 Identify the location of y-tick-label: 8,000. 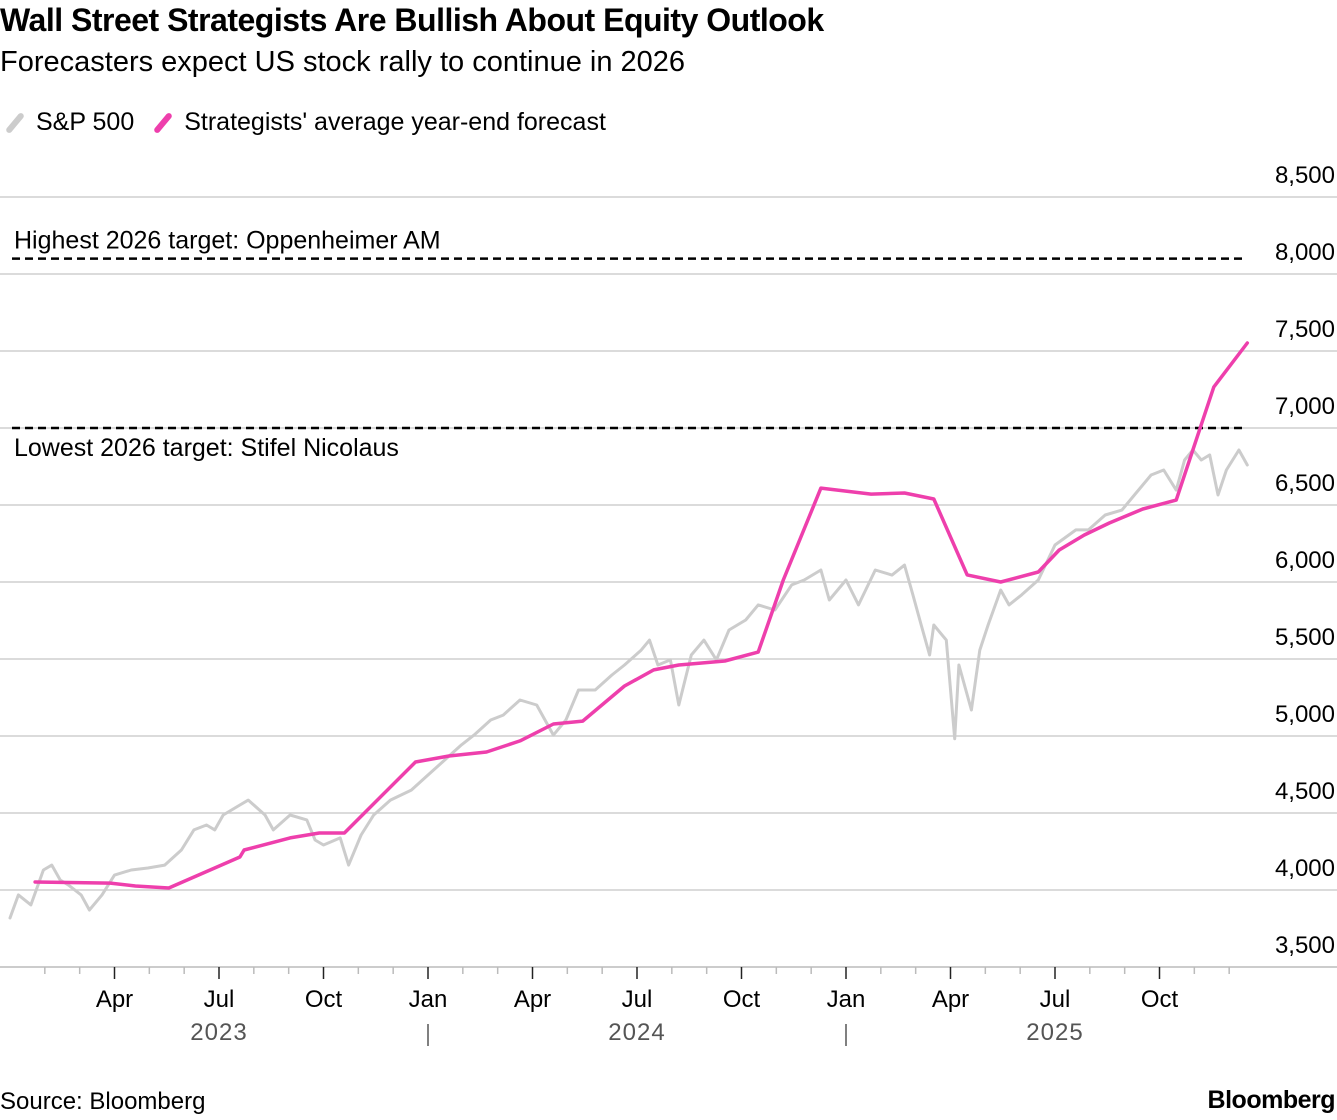
(1305, 252).